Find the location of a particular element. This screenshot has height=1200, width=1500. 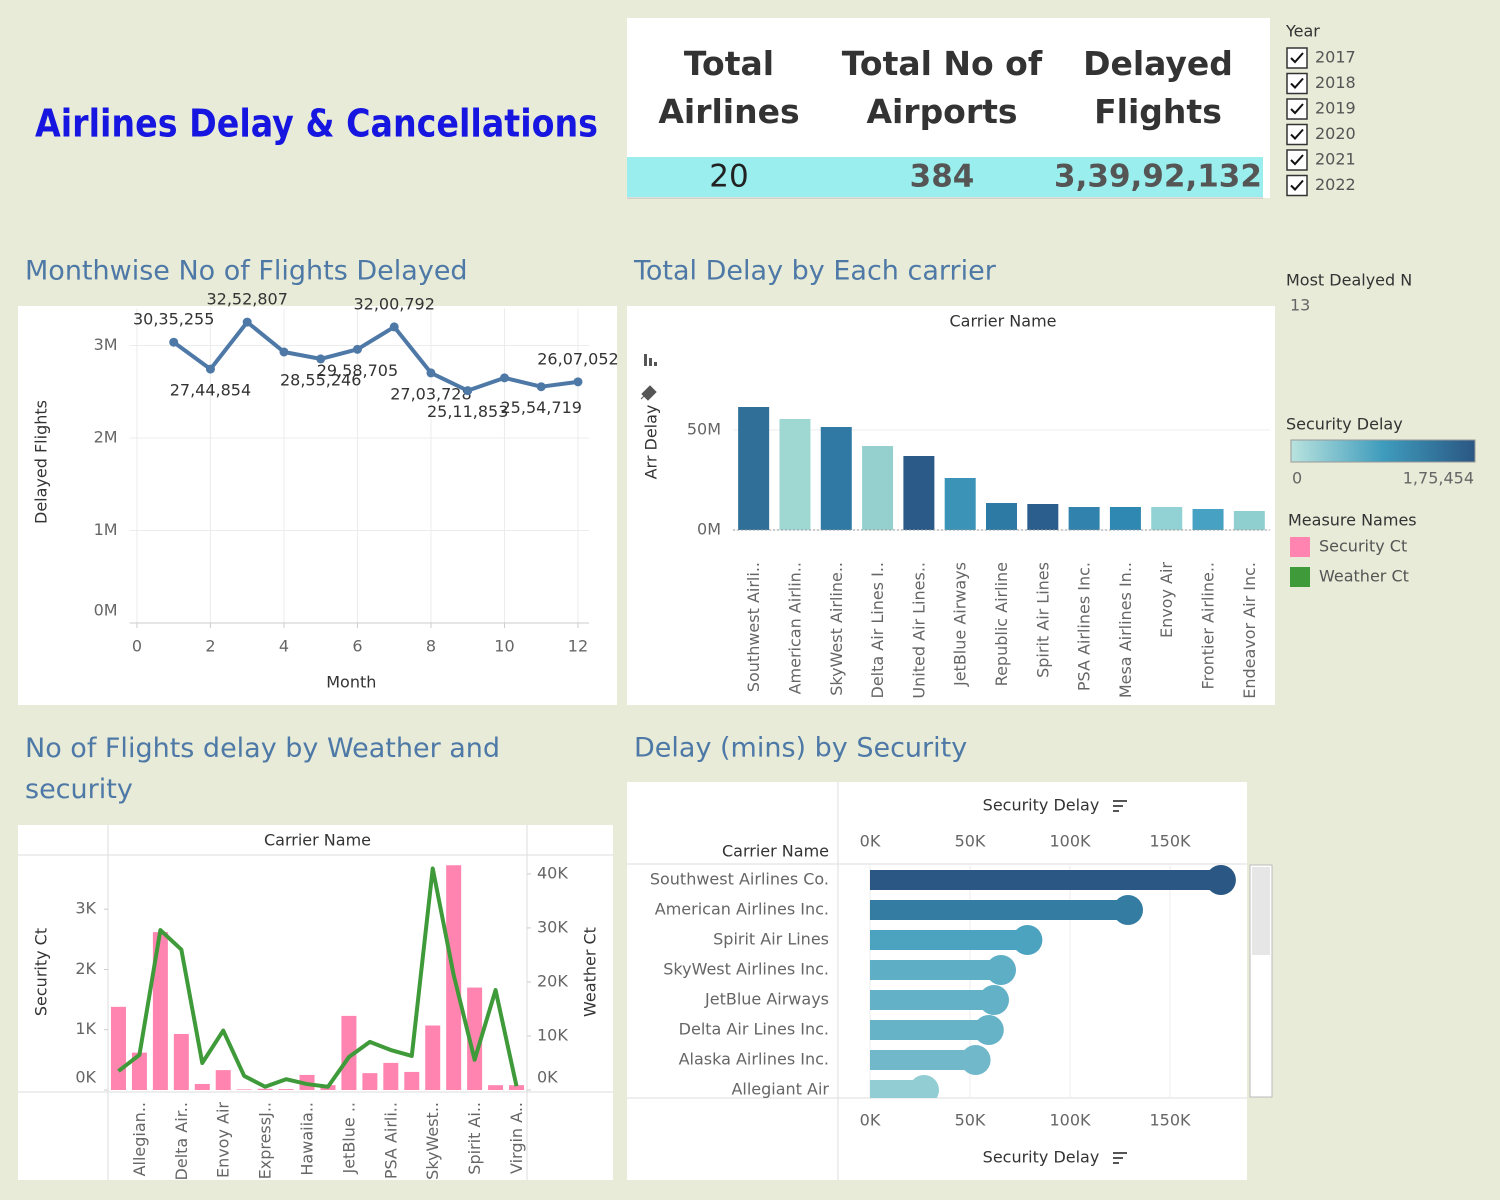

year-option: 2017 is located at coordinates (1335, 57).